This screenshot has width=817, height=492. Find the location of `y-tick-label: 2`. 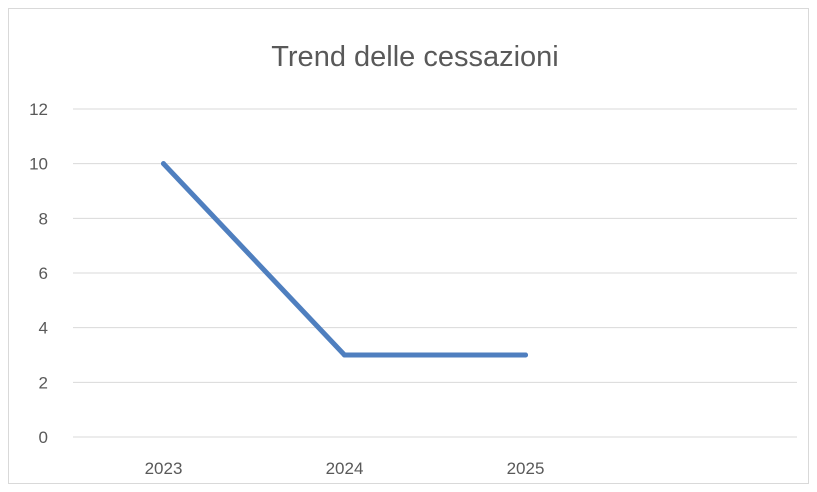

y-tick-label: 2 is located at coordinates (43, 382).